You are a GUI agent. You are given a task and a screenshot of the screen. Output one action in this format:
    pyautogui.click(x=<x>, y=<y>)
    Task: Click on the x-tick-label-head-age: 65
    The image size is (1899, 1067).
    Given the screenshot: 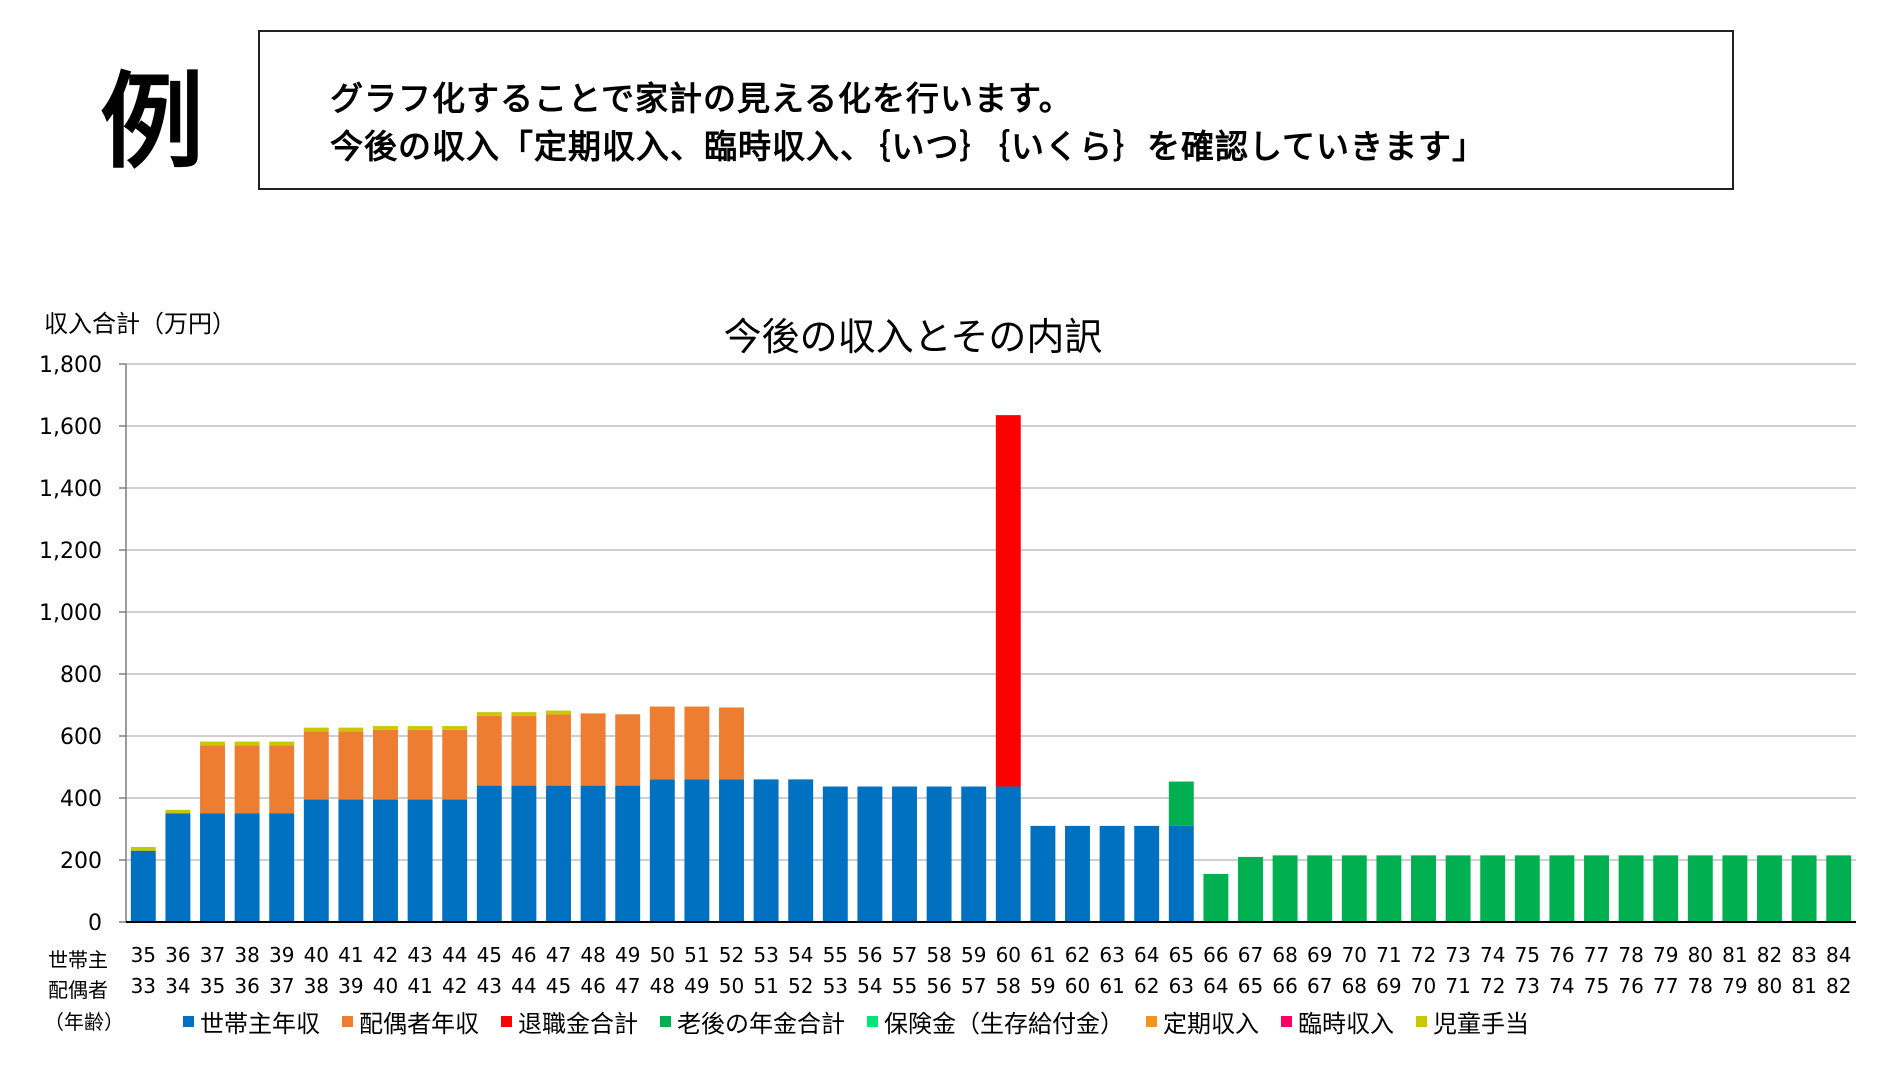 What is the action you would take?
    pyautogui.click(x=1181, y=955)
    